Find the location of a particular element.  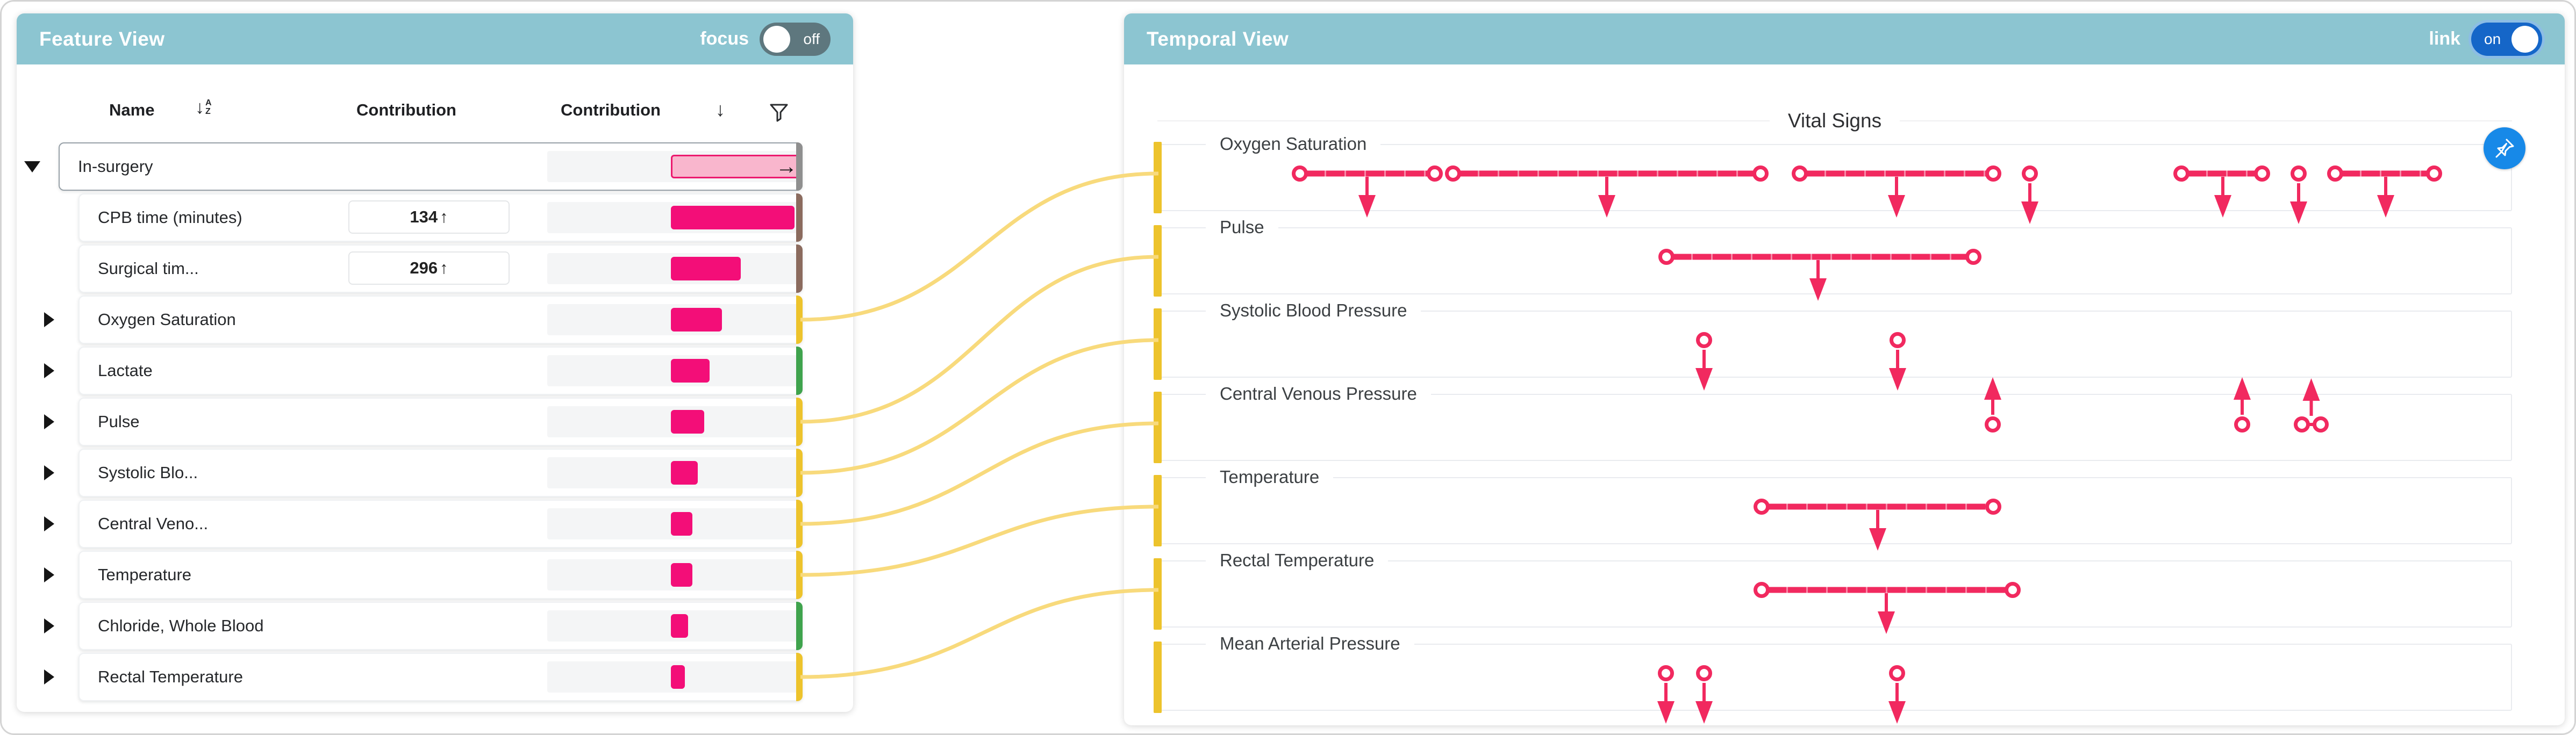

link-toggle-label: link is located at coordinates (2444, 38).